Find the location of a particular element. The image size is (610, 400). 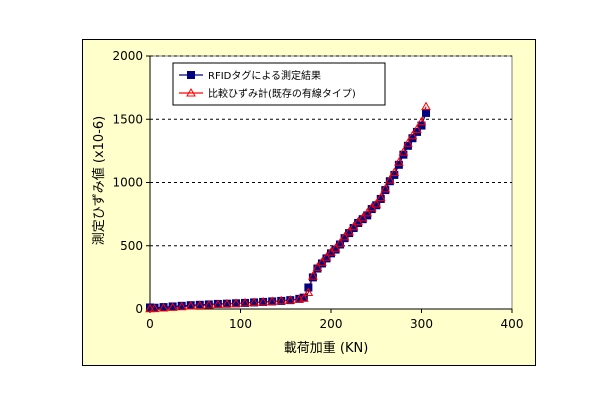

y-tick-label: 500 is located at coordinates (131, 246).